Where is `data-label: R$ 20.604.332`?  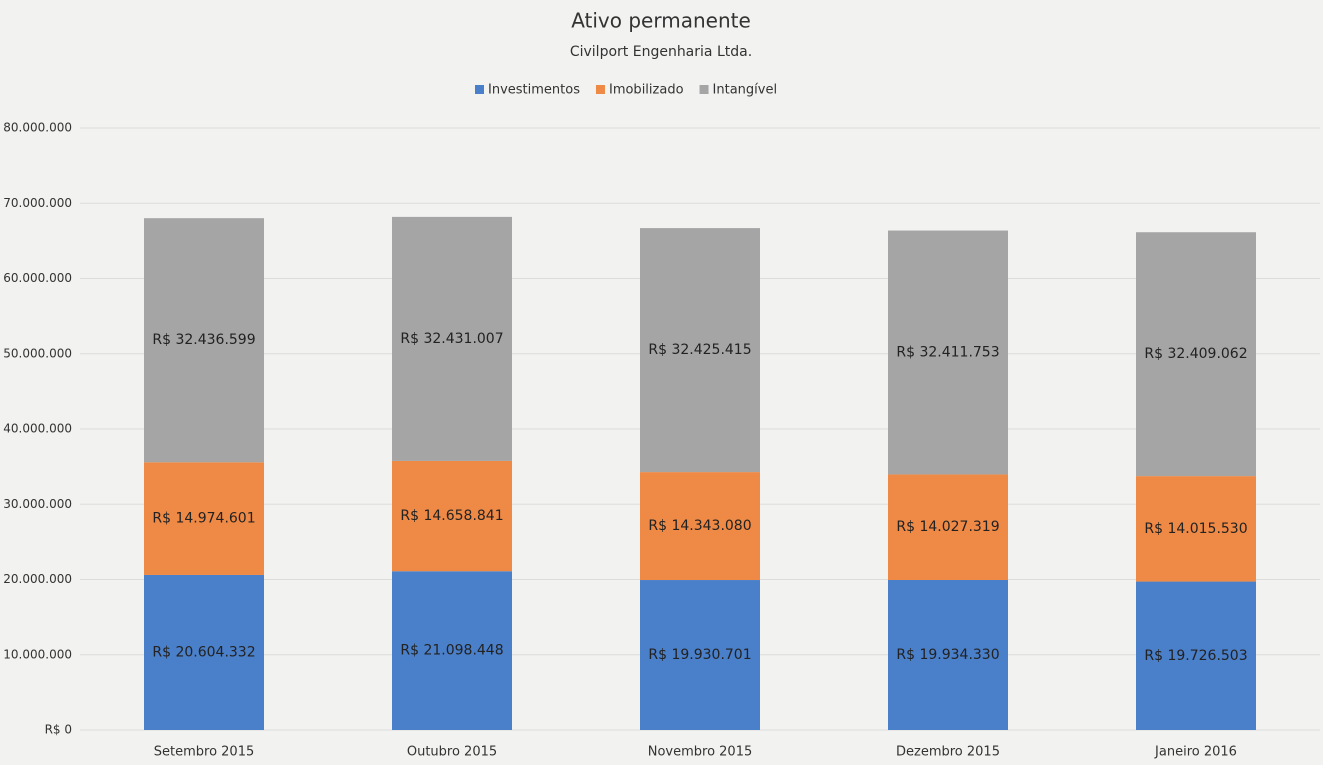
data-label: R$ 20.604.332 is located at coordinates (203, 652).